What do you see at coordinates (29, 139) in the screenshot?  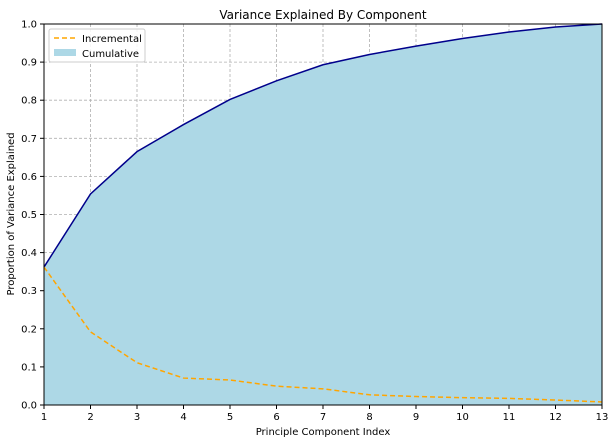 I see `y-tick-label: 0.7` at bounding box center [29, 139].